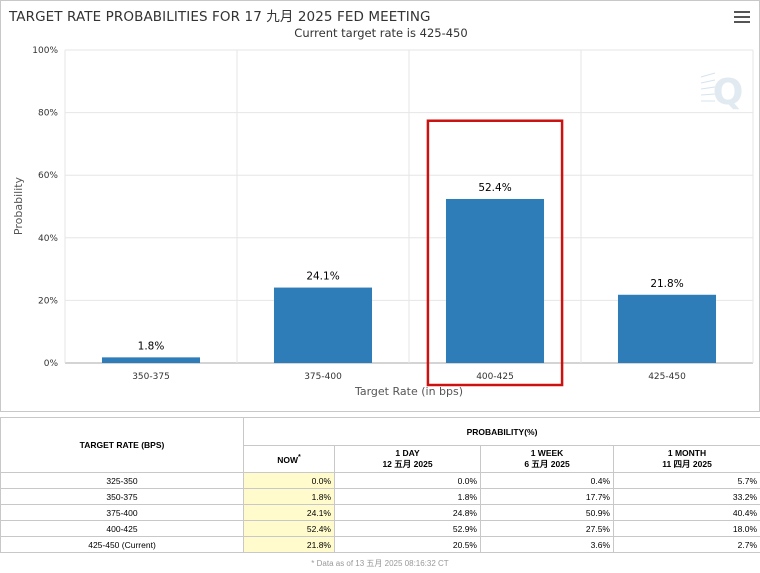 This screenshot has width=760, height=573. I want to click on table-row: 325-350 0.0% 0.0% 0.4% 5.7%, so click(380, 480).